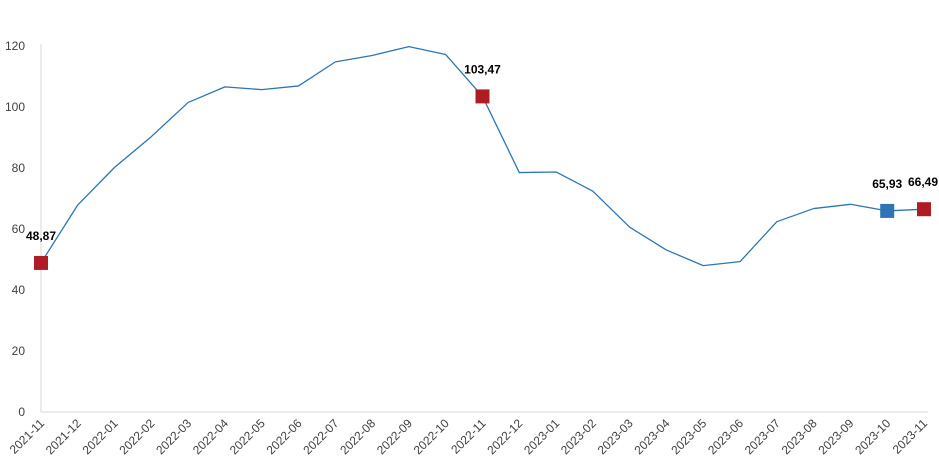  Describe the element at coordinates (910, 436) in the screenshot. I see `x-tick-label: 2023-11` at that location.